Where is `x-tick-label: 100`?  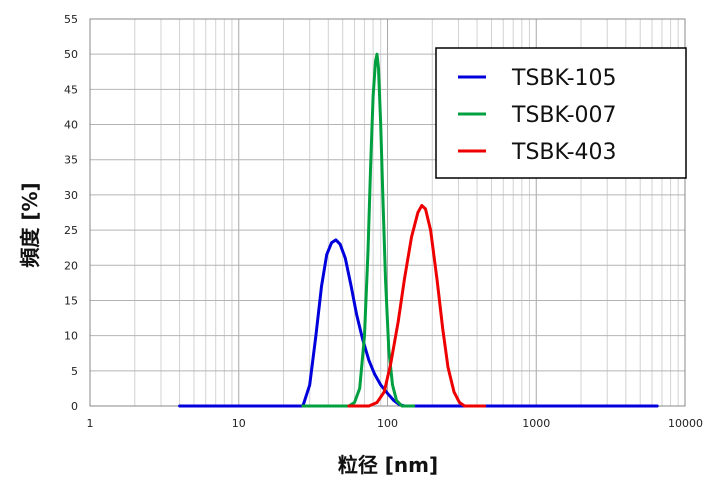
x-tick-label: 100 is located at coordinates (387, 423).